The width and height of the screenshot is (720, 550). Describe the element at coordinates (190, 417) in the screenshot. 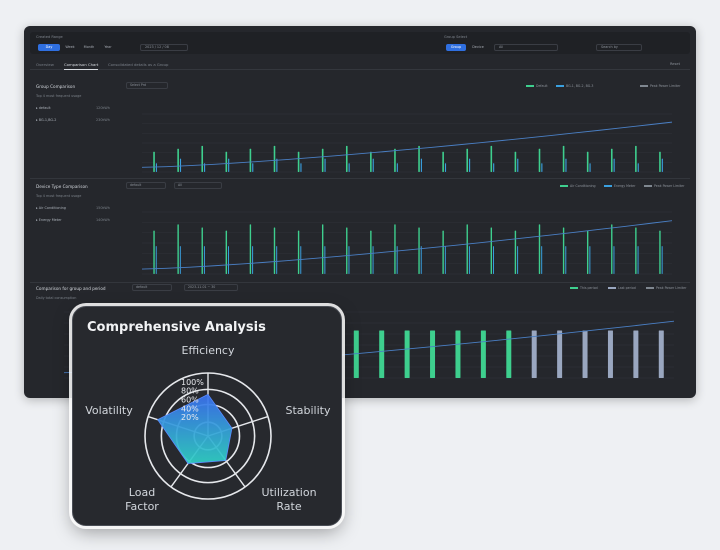

I see `ring-label: 20%` at that location.